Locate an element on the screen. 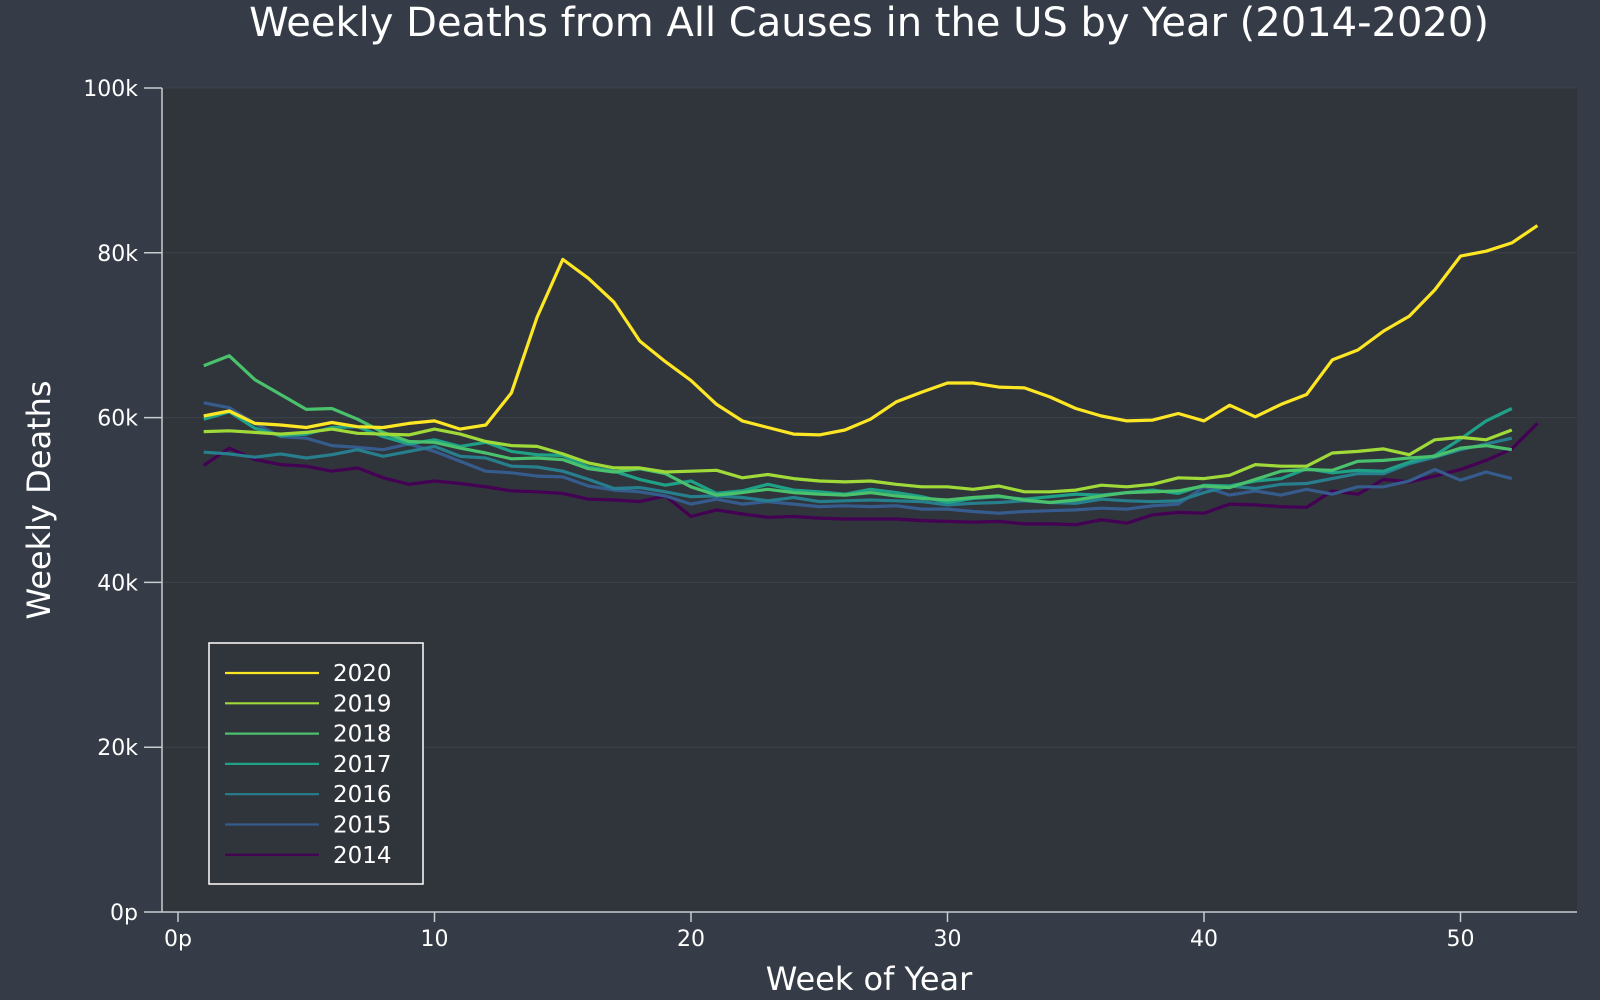 The height and width of the screenshot is (1000, 1600). legend-label-2020: 2020 is located at coordinates (362, 674).